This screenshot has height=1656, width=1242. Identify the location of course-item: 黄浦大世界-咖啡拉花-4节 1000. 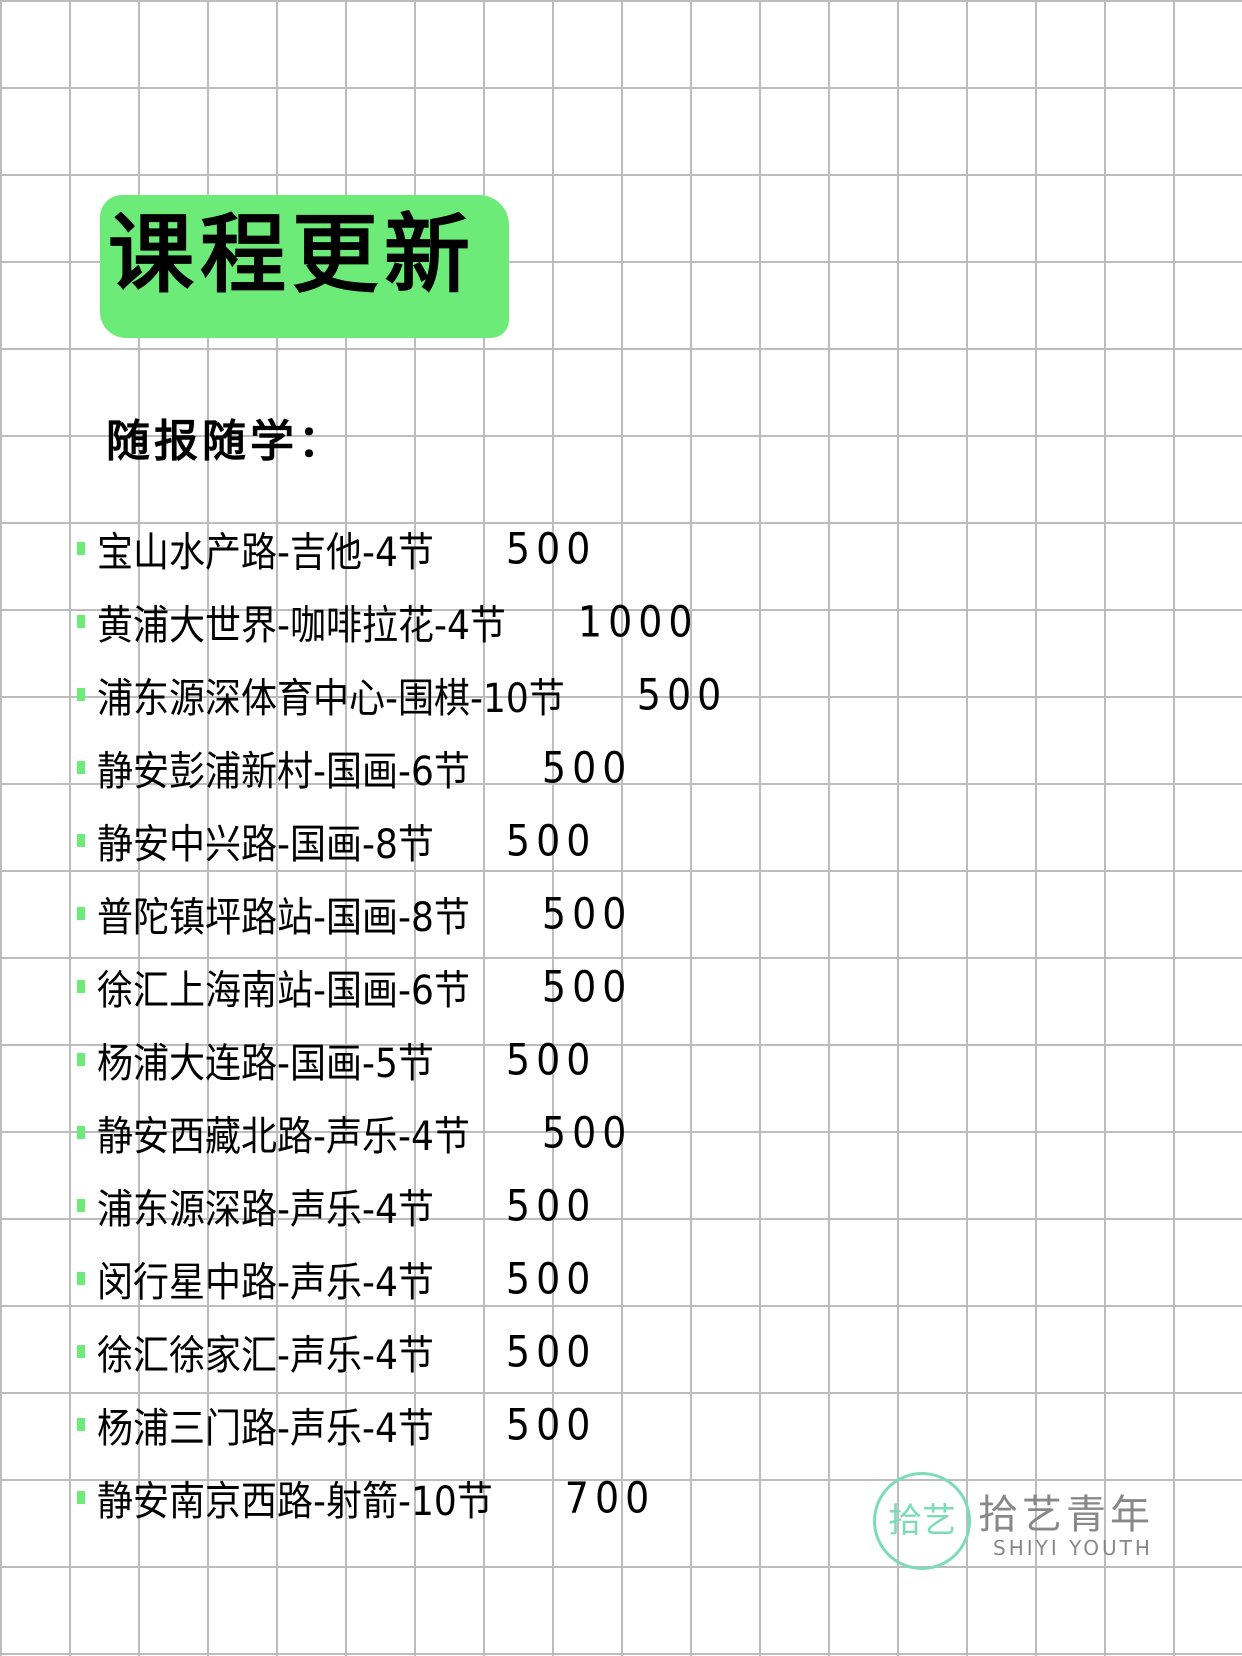
(402, 621).